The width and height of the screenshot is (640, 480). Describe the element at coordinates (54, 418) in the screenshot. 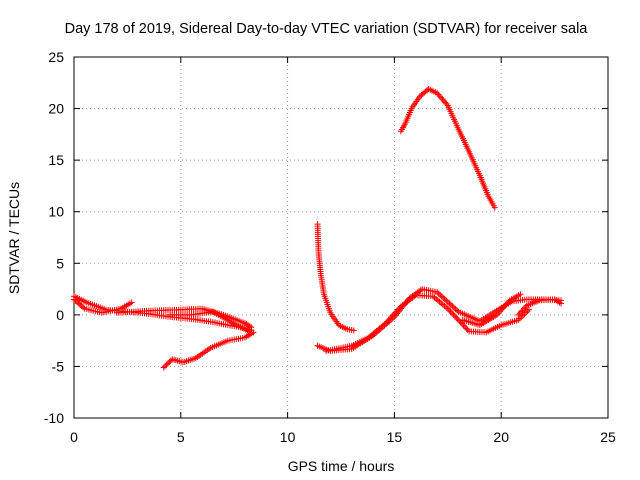

I see `y-tick-label: -10` at that location.